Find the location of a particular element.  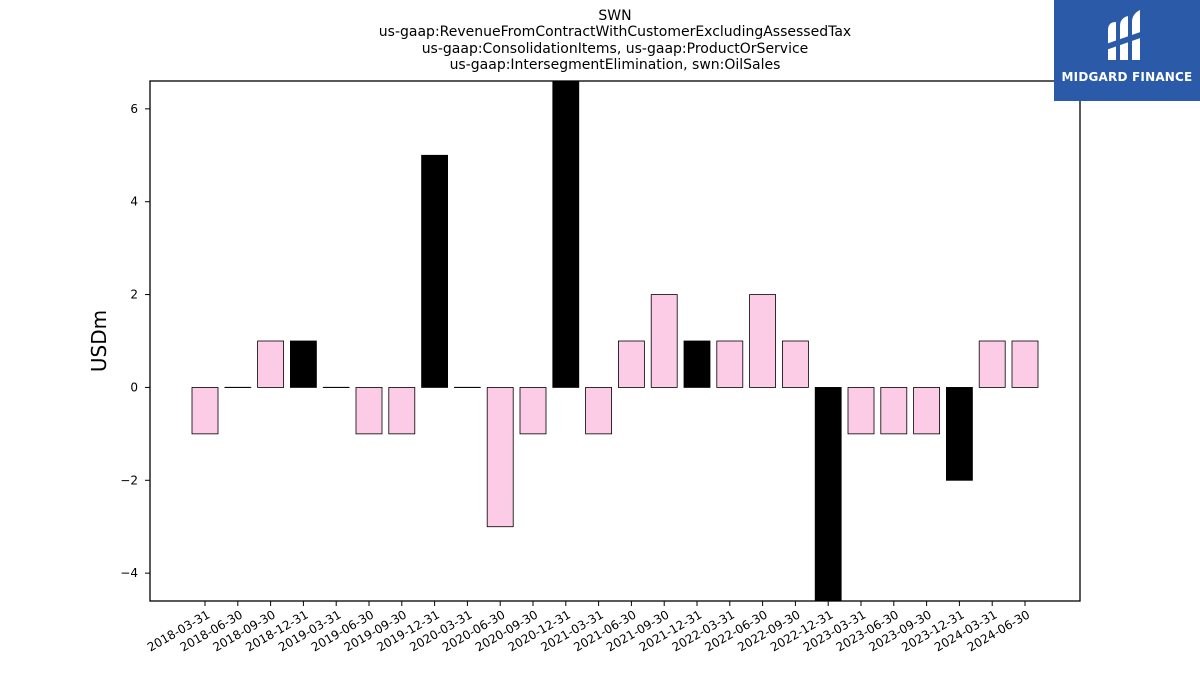

midgard-logo-icon is located at coordinates (1126, 35).